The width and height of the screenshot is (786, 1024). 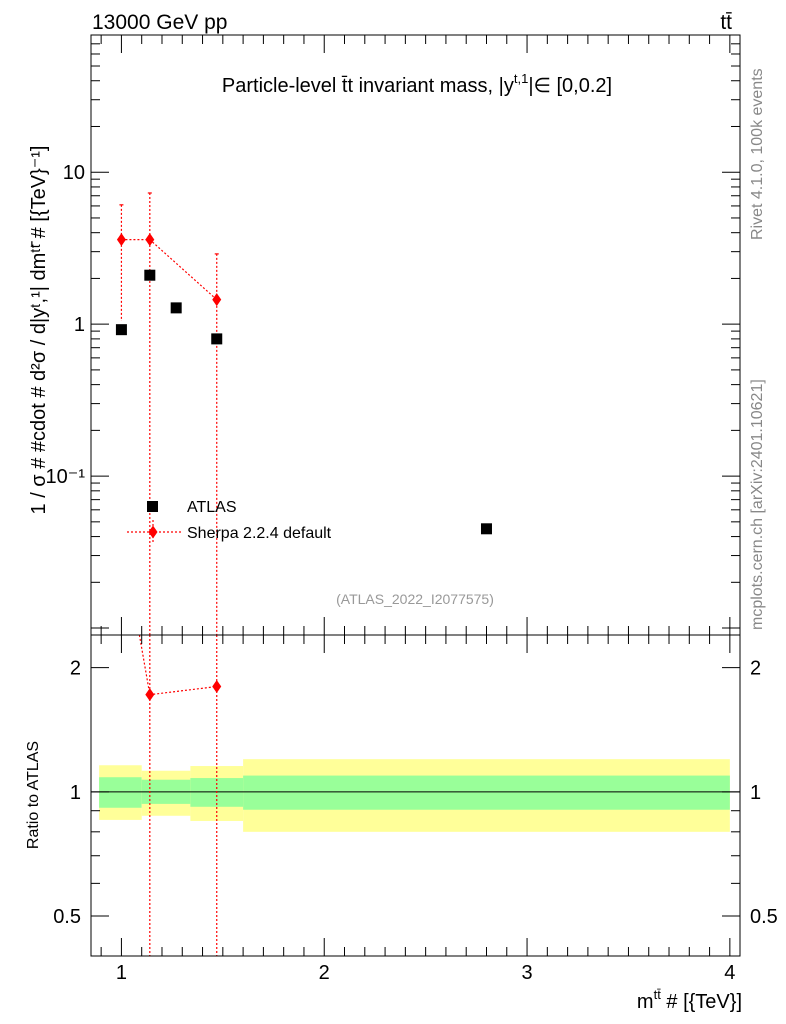 What do you see at coordinates (121, 973) in the screenshot?
I see `x-tick-label: 1` at bounding box center [121, 973].